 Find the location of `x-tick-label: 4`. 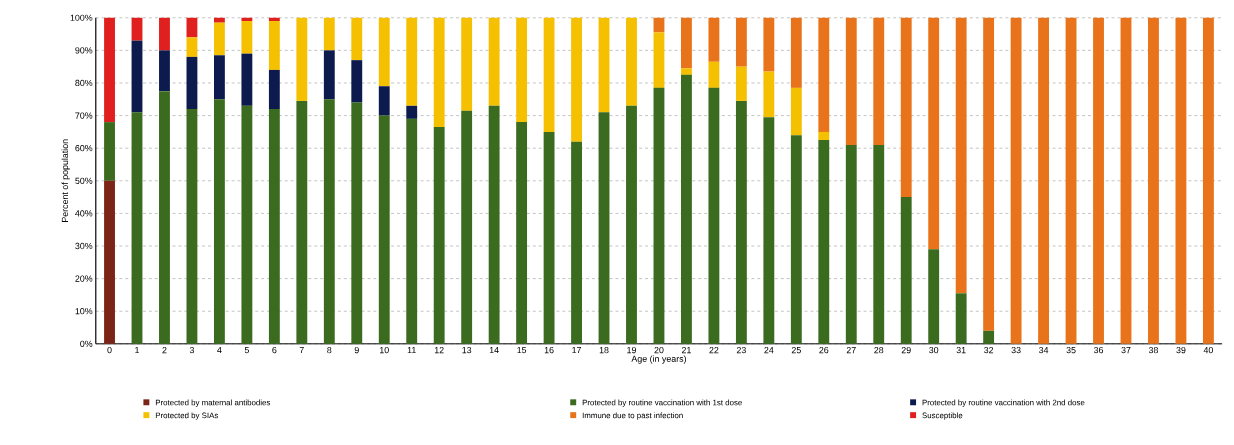

x-tick-label: 4 is located at coordinates (219, 350).